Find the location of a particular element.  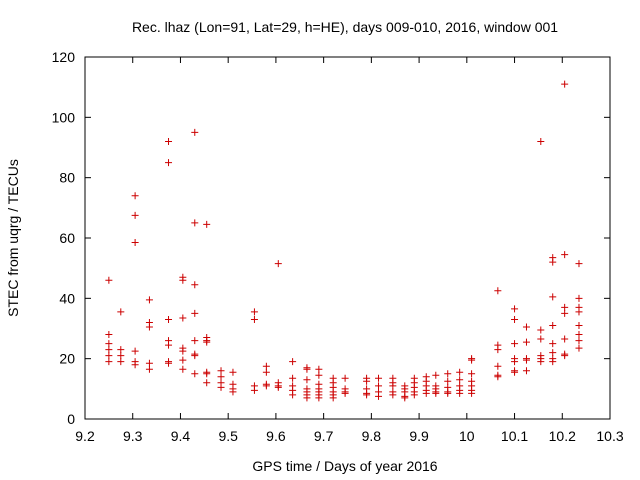

x-tick-label: 9.4 is located at coordinates (181, 436).